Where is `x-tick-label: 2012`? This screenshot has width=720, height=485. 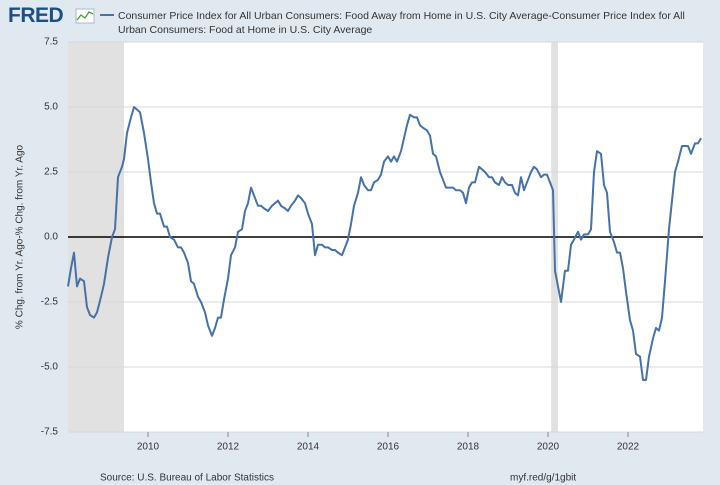
x-tick-label: 2012 is located at coordinates (228, 447).